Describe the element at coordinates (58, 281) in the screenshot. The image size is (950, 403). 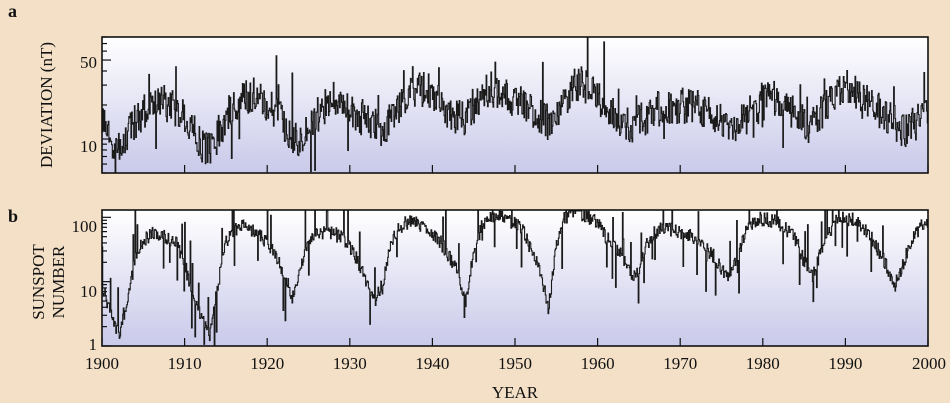
I see `panel-b-ylabel-line2: NUMBER` at that location.